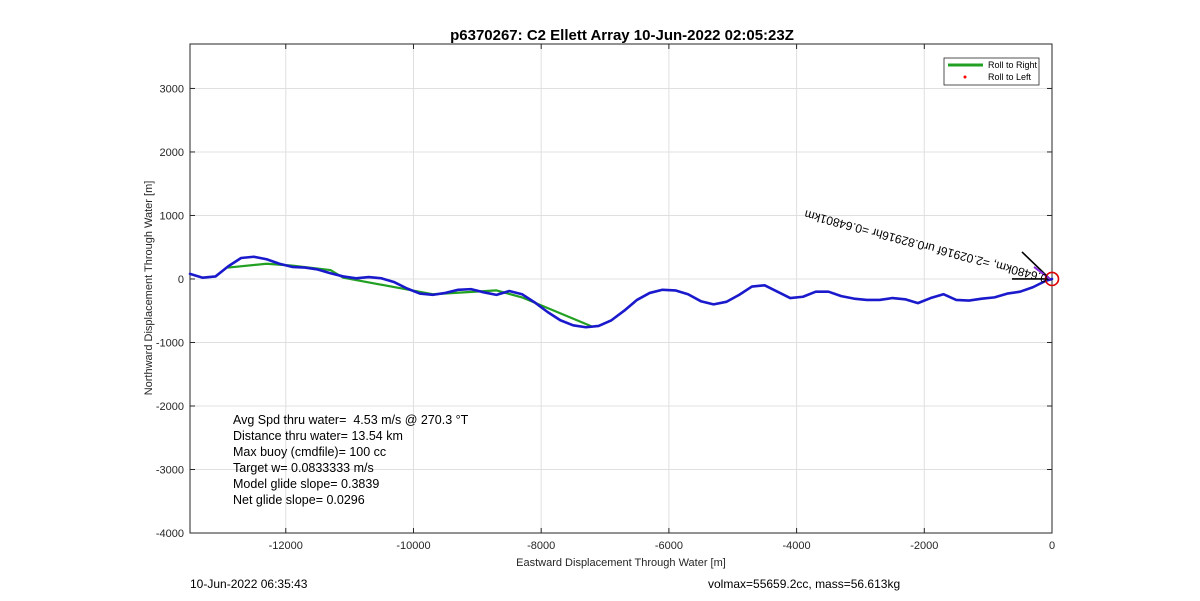 The height and width of the screenshot is (601, 1200). What do you see at coordinates (669, 546) in the screenshot?
I see `x-tick-label: -6000` at bounding box center [669, 546].